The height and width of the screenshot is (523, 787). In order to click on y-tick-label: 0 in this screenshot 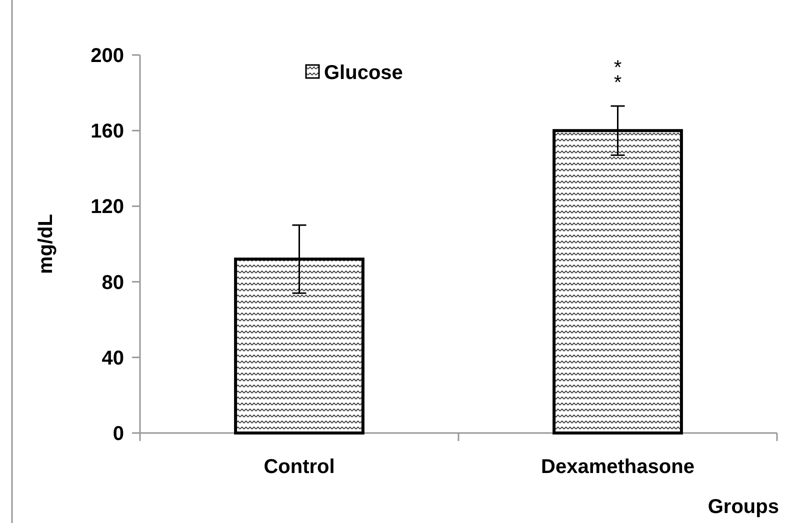, I will do `click(118, 434)`.